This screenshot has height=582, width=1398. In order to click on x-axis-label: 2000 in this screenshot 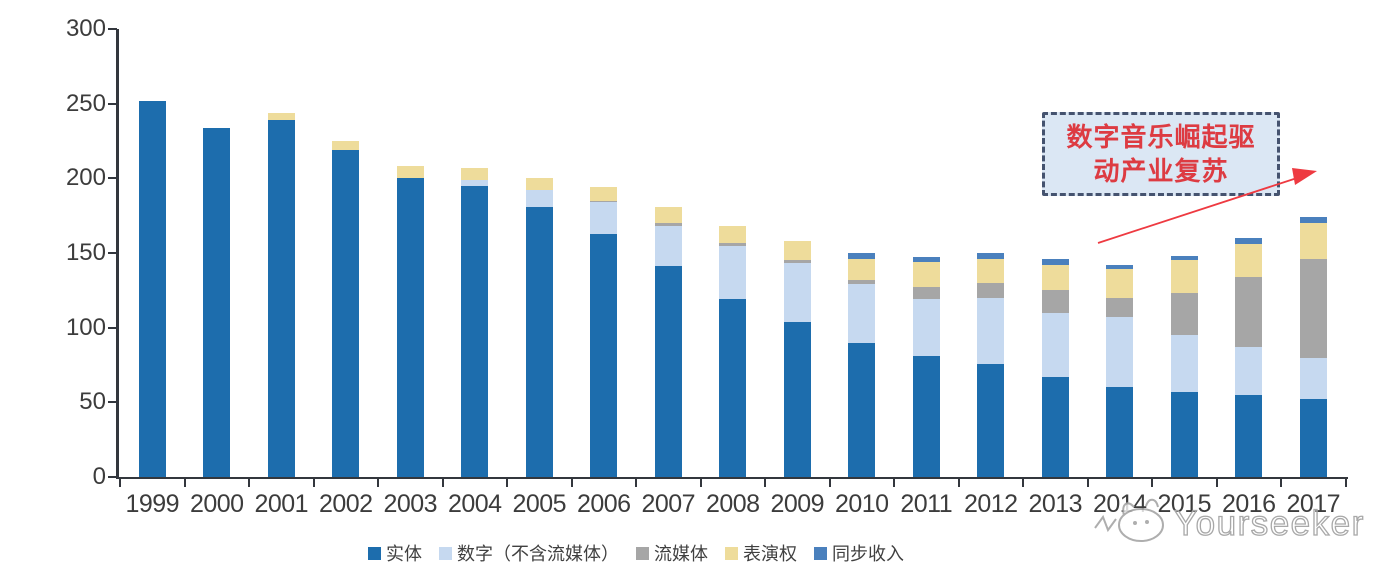, I will do `click(216, 504)`.